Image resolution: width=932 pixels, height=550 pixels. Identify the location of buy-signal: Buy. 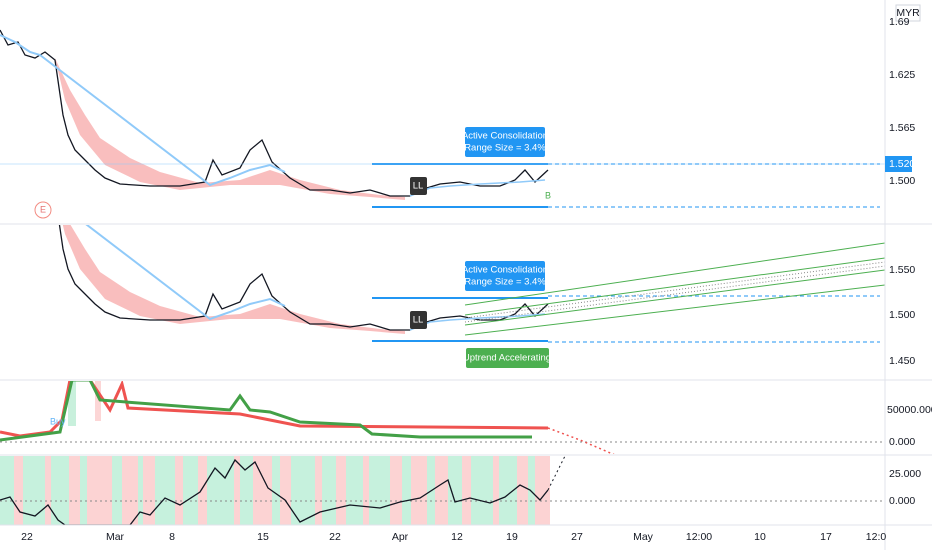
(58, 421).